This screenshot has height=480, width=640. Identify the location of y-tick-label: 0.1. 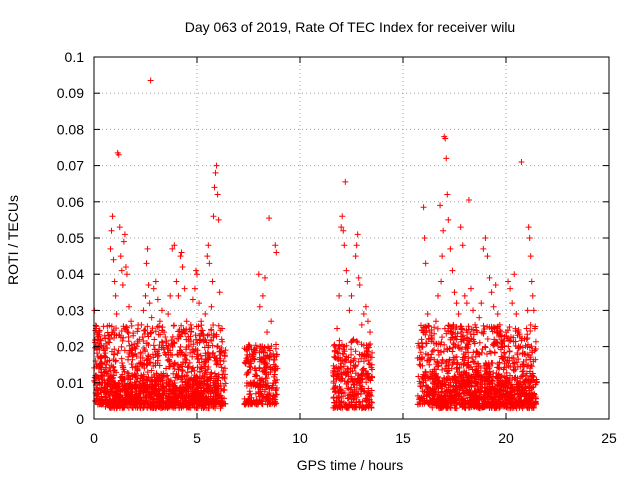
(75, 57).